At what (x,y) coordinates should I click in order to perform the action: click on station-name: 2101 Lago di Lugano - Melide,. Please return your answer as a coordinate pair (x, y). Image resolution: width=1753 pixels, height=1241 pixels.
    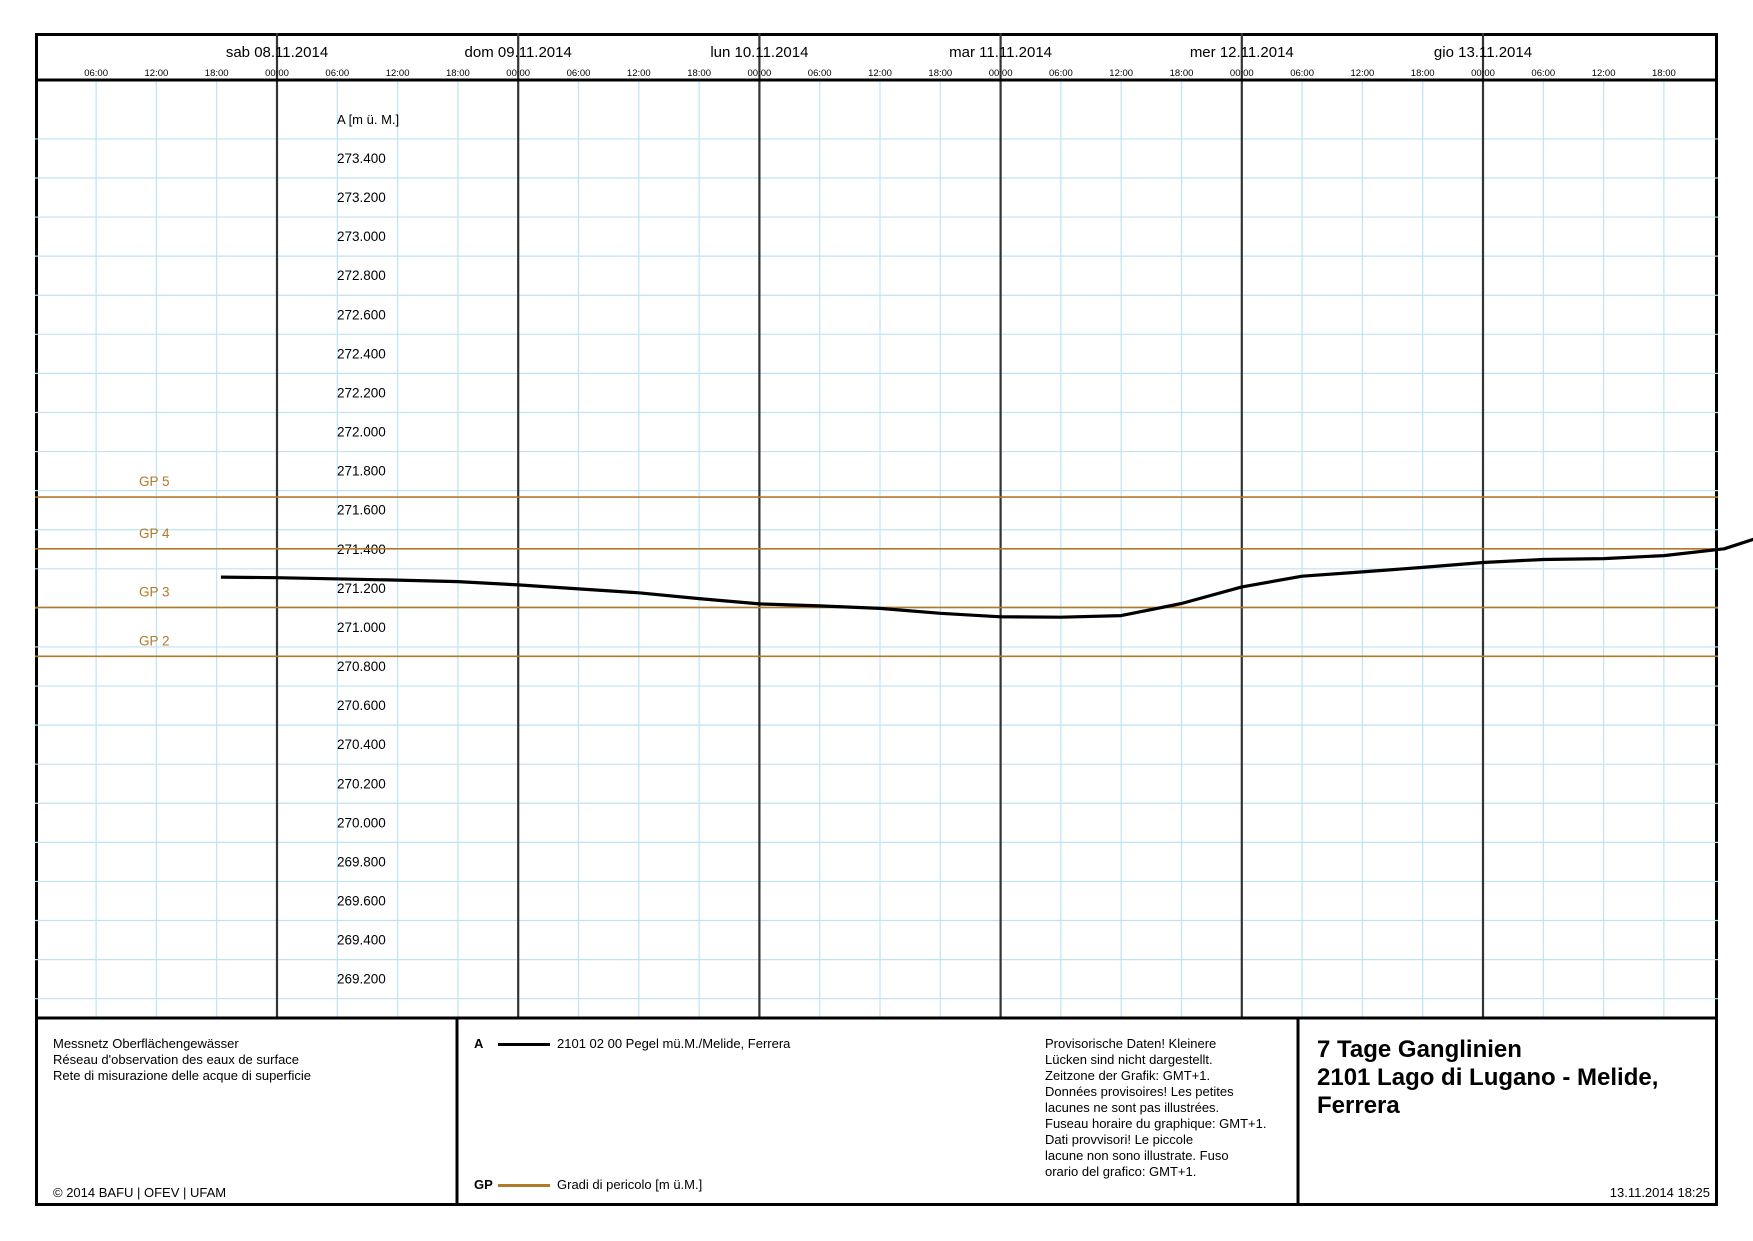
    Looking at the image, I should click on (1488, 1077).